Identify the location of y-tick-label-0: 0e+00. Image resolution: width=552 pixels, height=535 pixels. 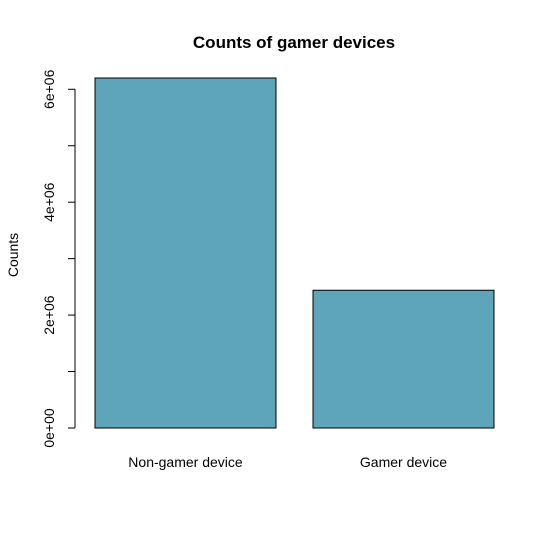
(49, 428).